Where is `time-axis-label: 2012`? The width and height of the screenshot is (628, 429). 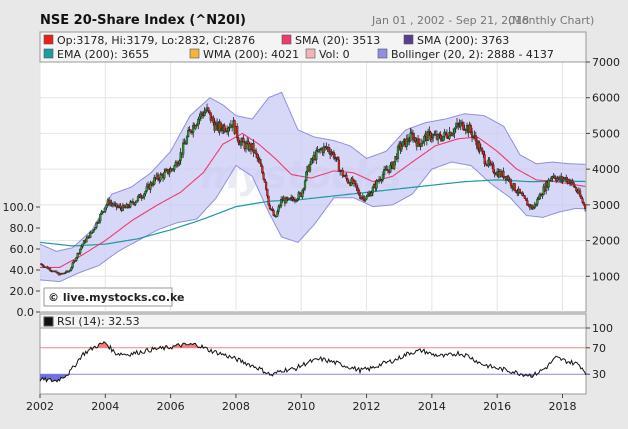
time-axis-label: 2012 is located at coordinates (367, 406).